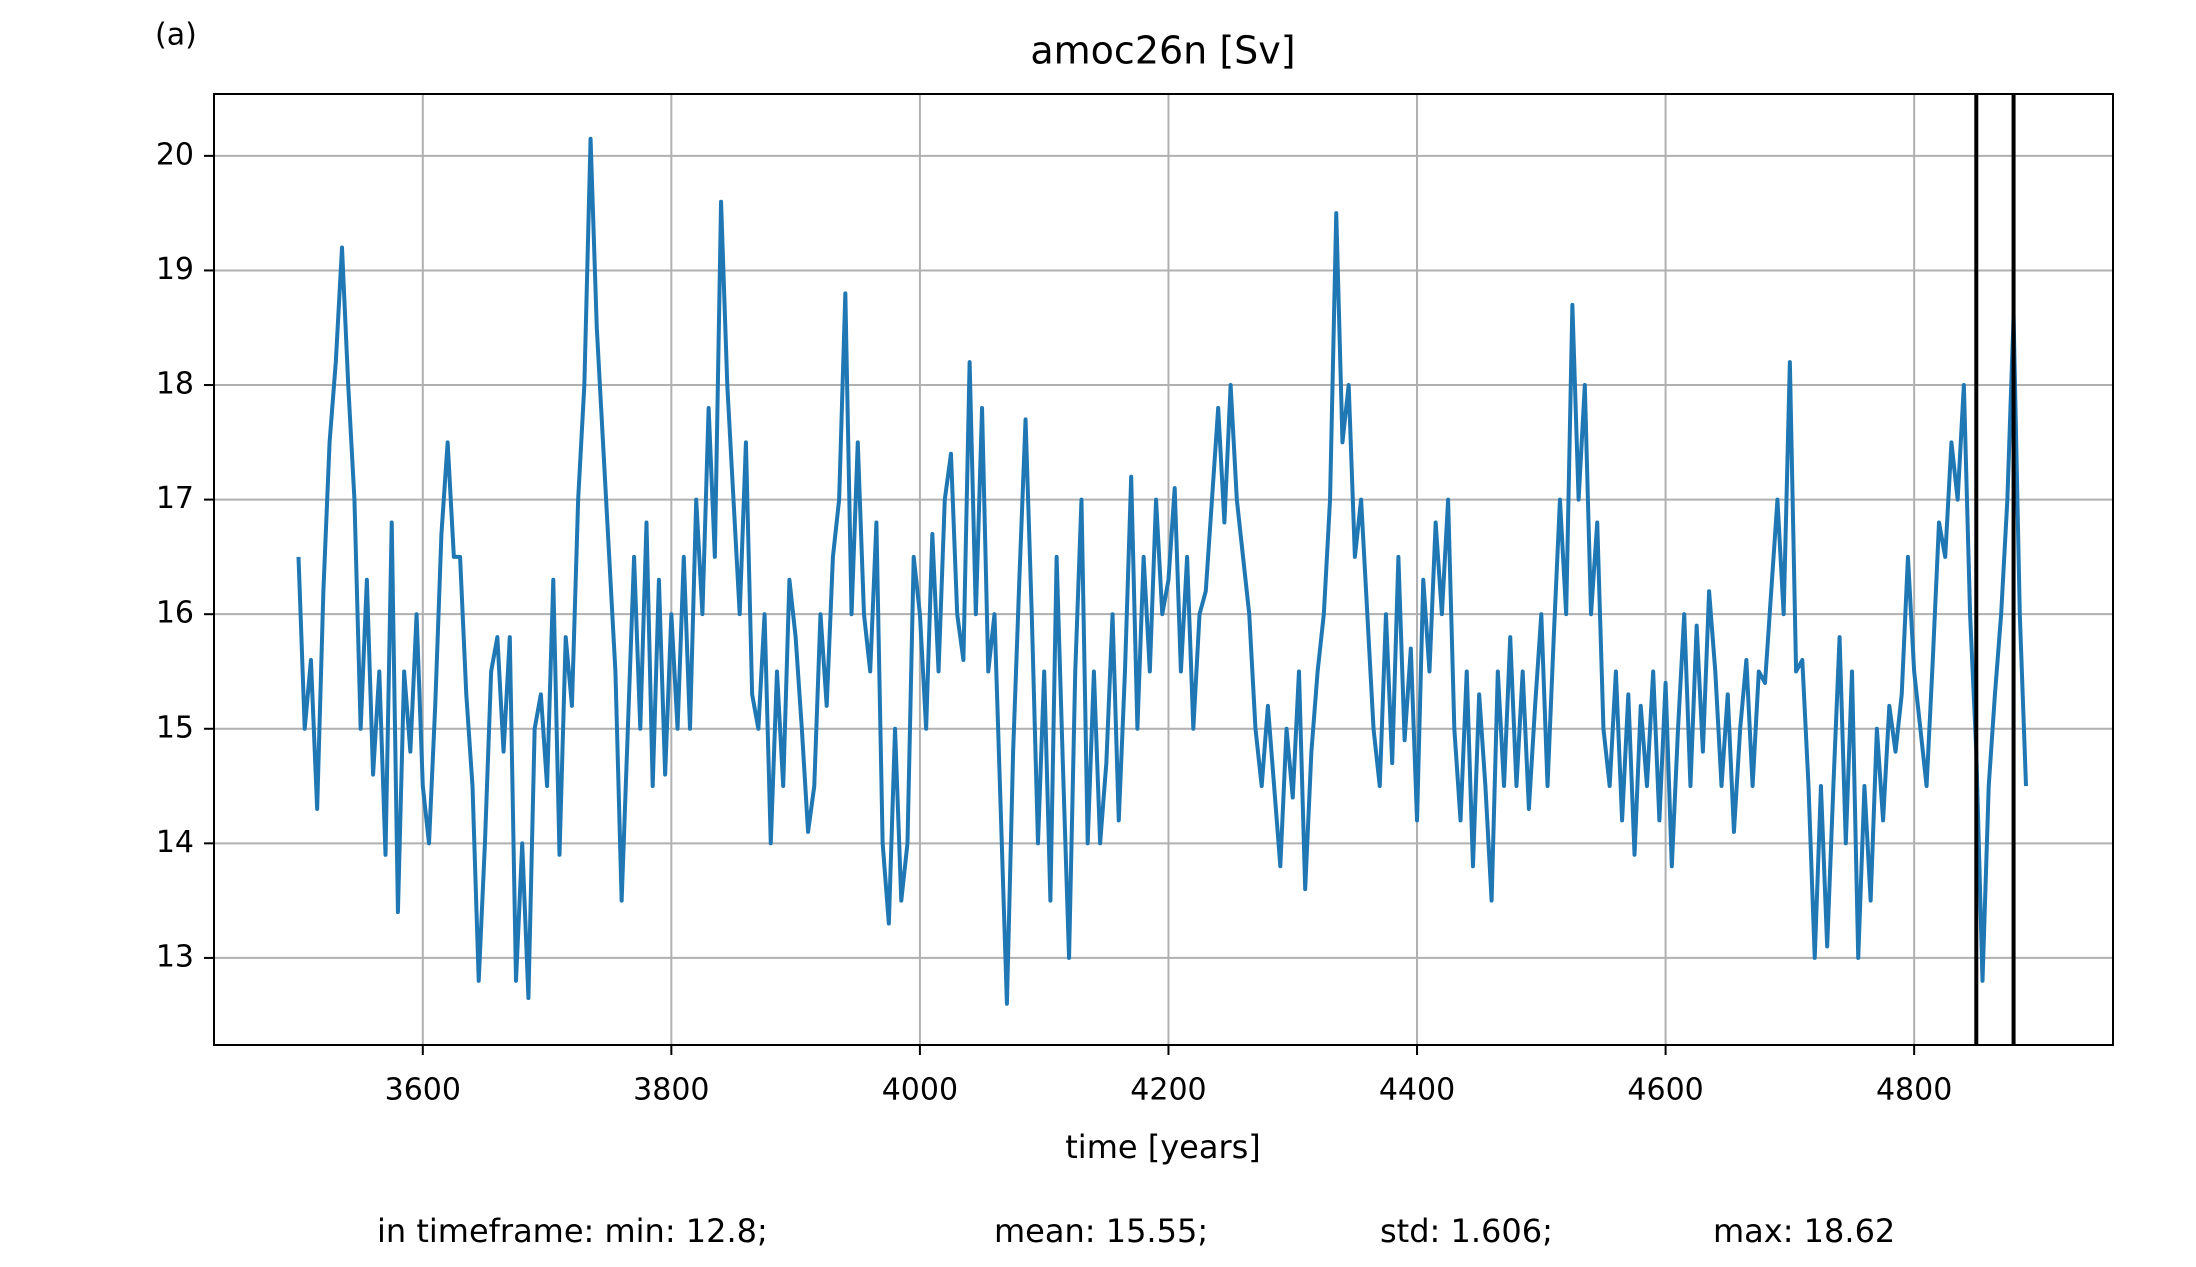 This screenshot has width=2196, height=1267. What do you see at coordinates (1804, 1231) in the screenshot?
I see `footer-stat: max: 18.62` at bounding box center [1804, 1231].